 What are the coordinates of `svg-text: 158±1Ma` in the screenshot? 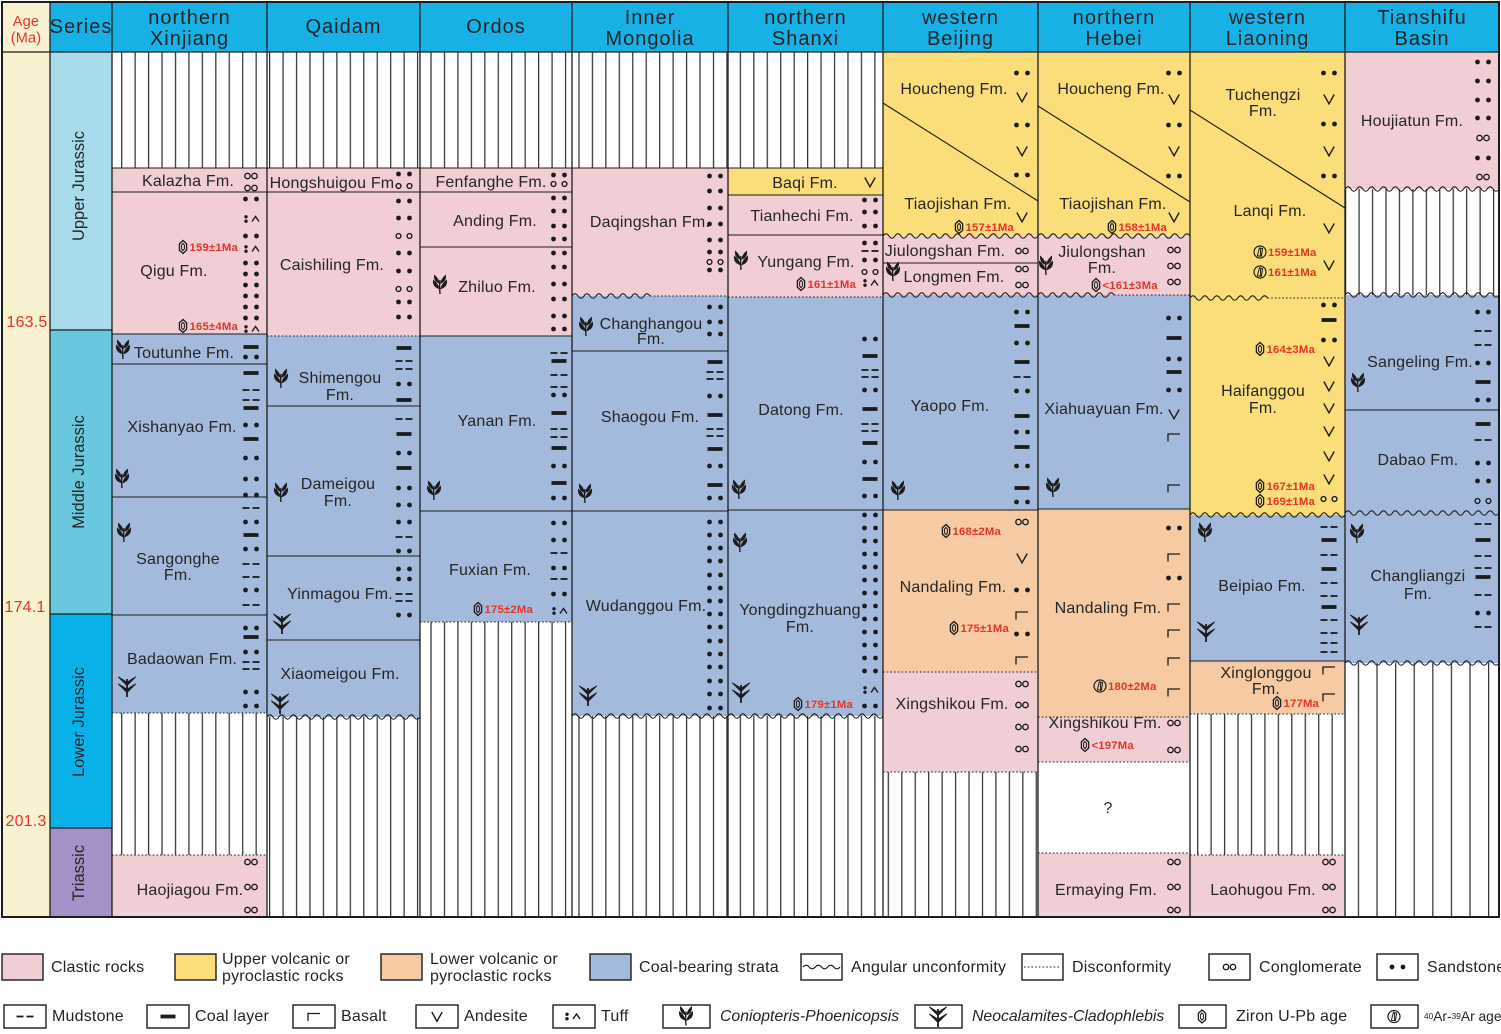 It's located at (1143, 228).